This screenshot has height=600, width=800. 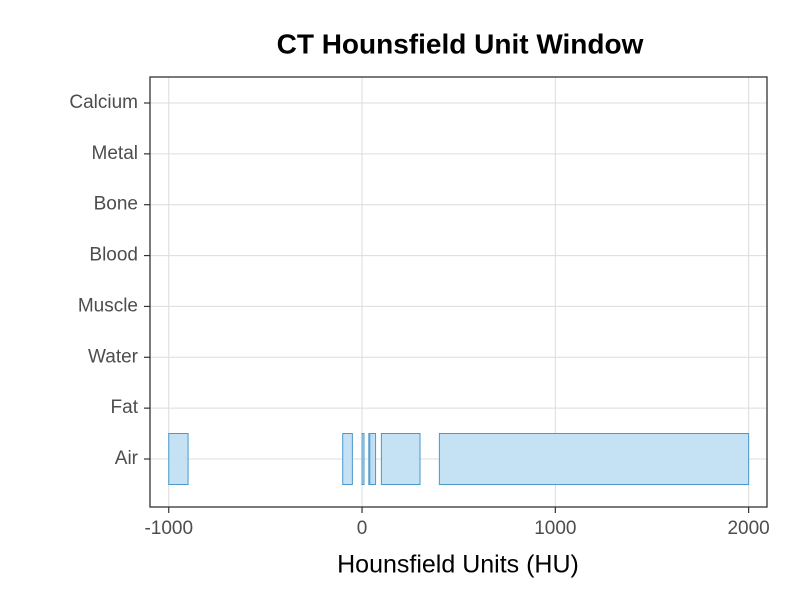 I want to click on chart-title: CT Hounsfield Unit Window, so click(x=460, y=43).